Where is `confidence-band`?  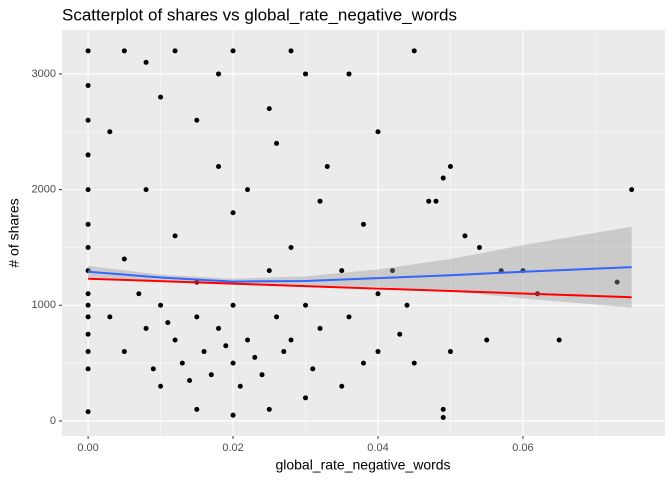
confidence-band is located at coordinates (360, 267).